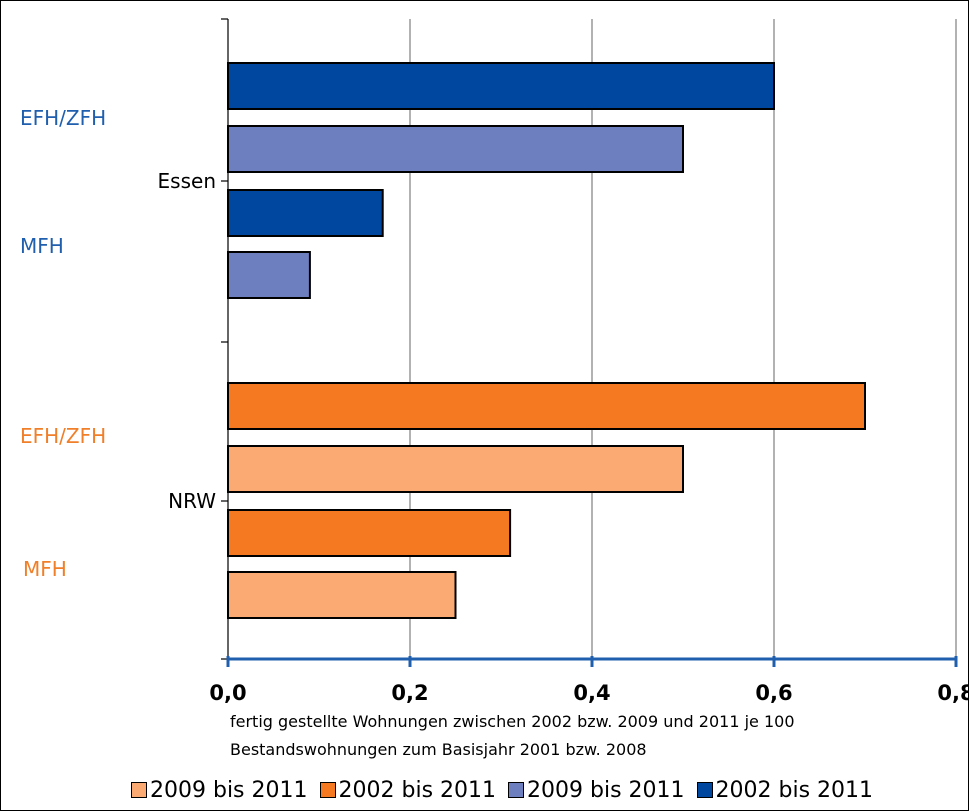 This screenshot has height=812, width=969. I want to click on x-tick-label: 0,8, so click(953, 693).